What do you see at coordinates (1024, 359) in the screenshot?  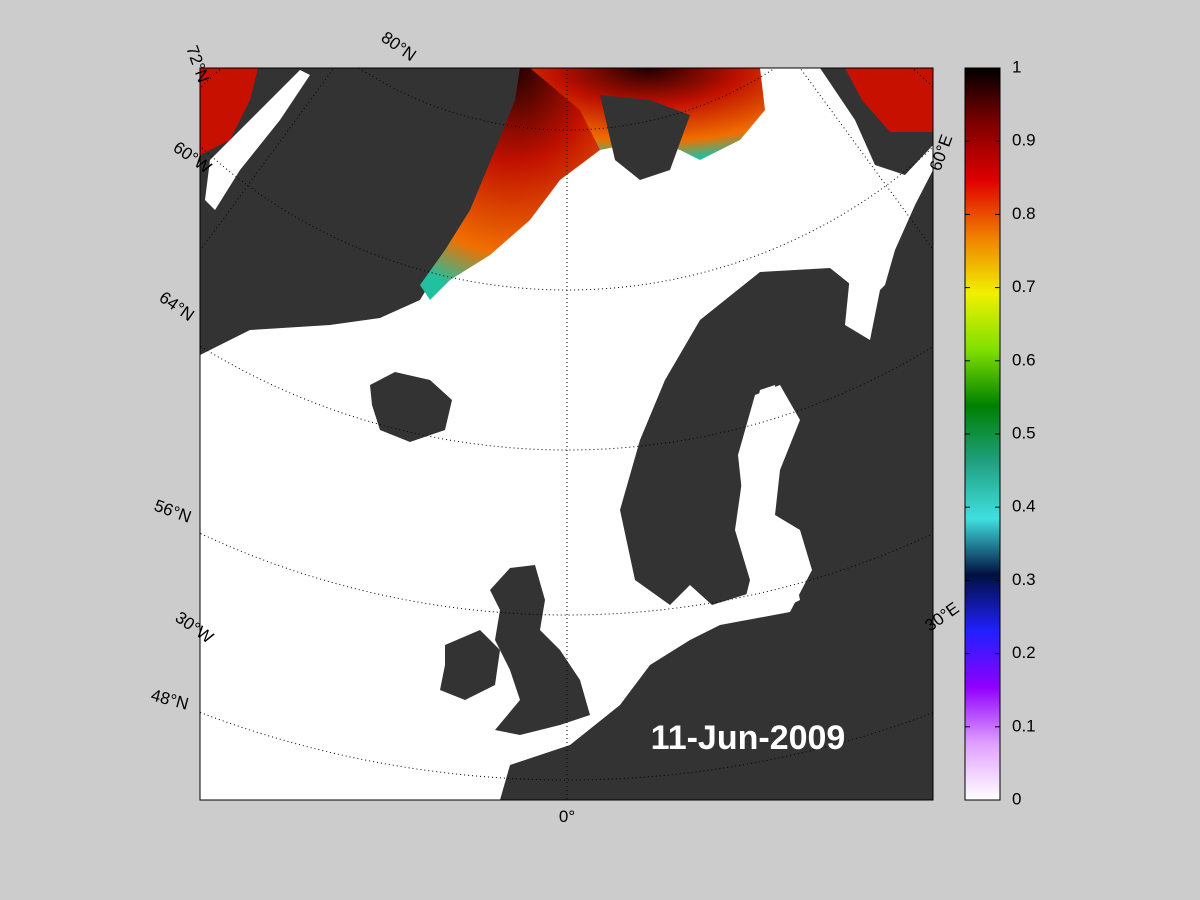 I see `colorbar-tick-label: 0.6` at bounding box center [1024, 359].